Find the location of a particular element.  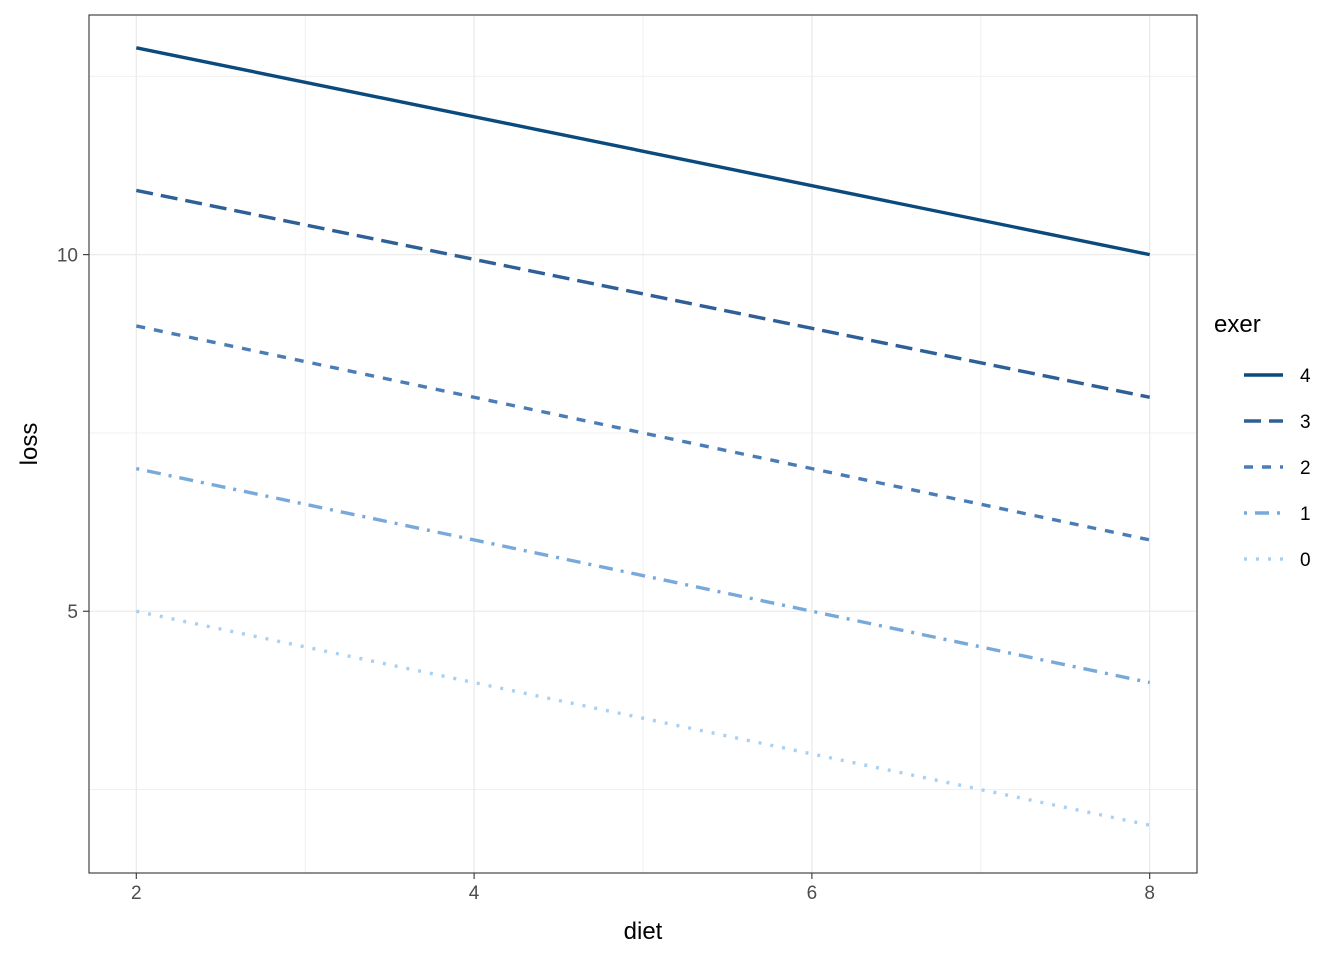

x-tick-label: 6 is located at coordinates (812, 893).